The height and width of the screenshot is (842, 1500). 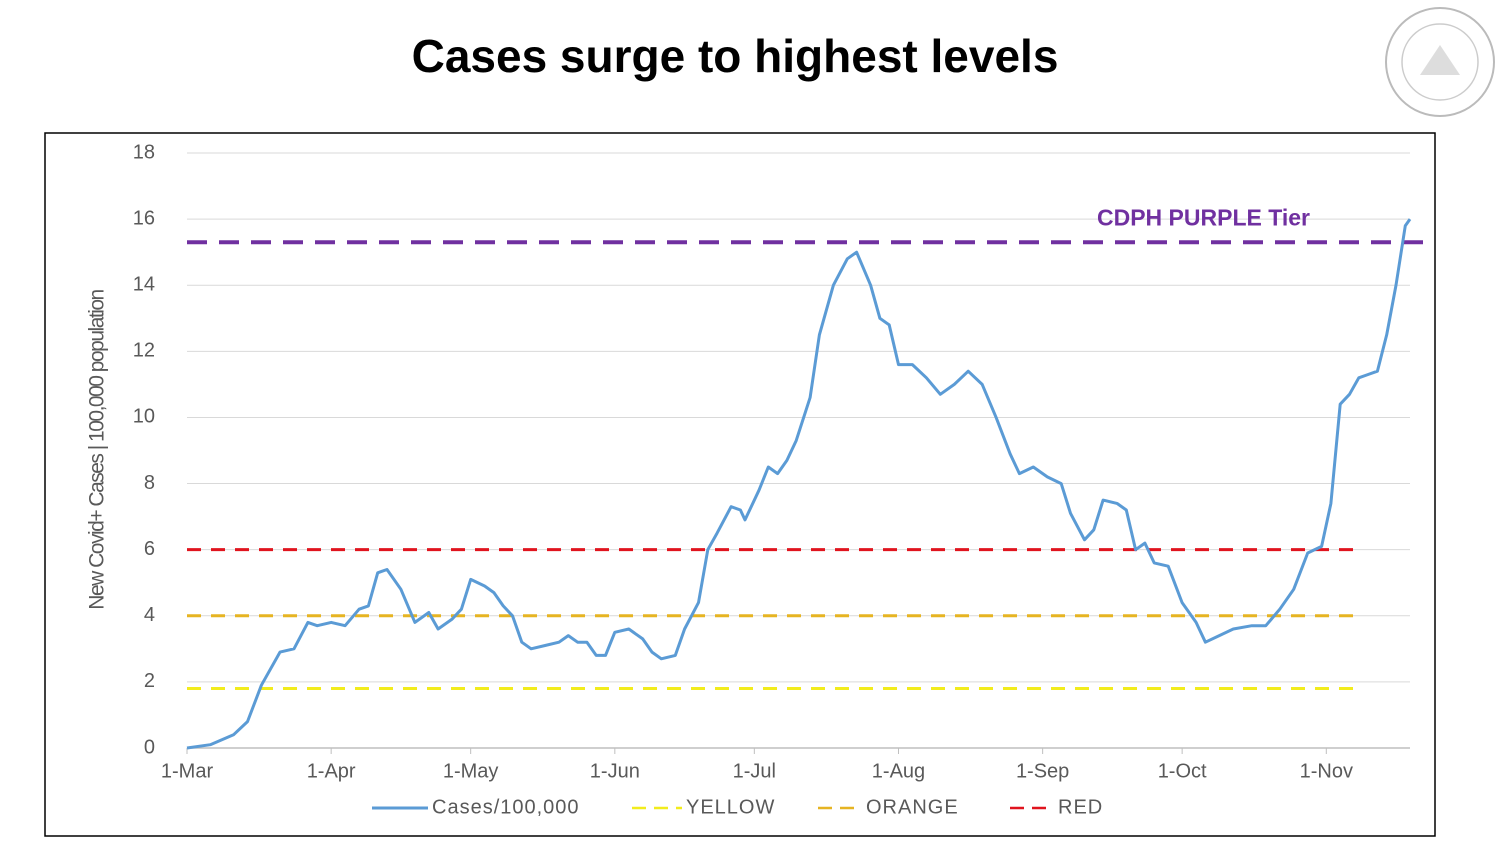 What do you see at coordinates (615, 771) in the screenshot?
I see `x-tick-label: 1-Jun` at bounding box center [615, 771].